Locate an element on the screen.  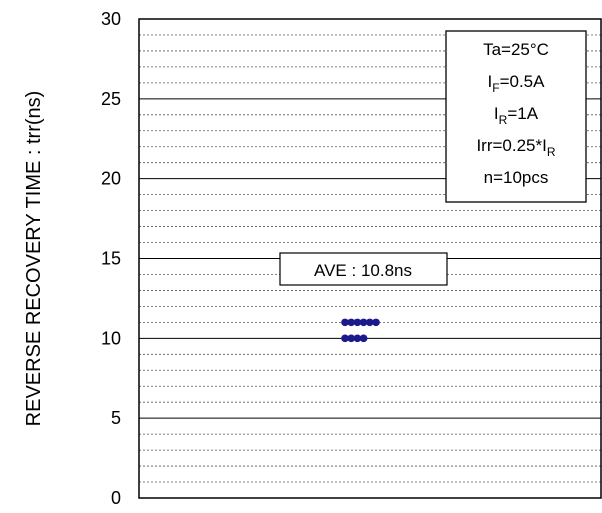
y-tick-label: 20 is located at coordinates (111, 179).